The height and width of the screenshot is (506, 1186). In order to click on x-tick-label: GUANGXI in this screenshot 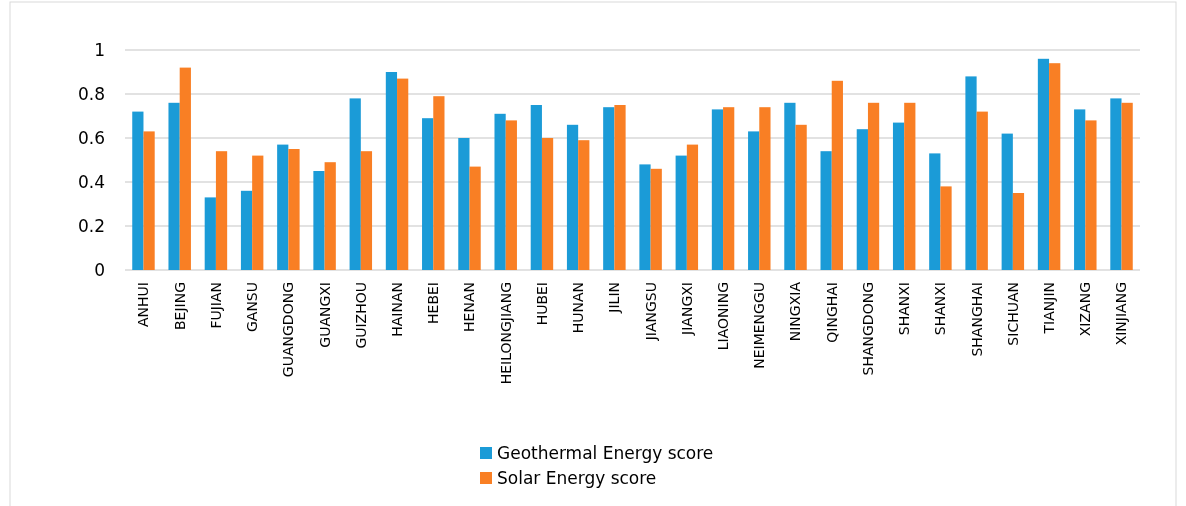, I will do `click(324, 315)`.